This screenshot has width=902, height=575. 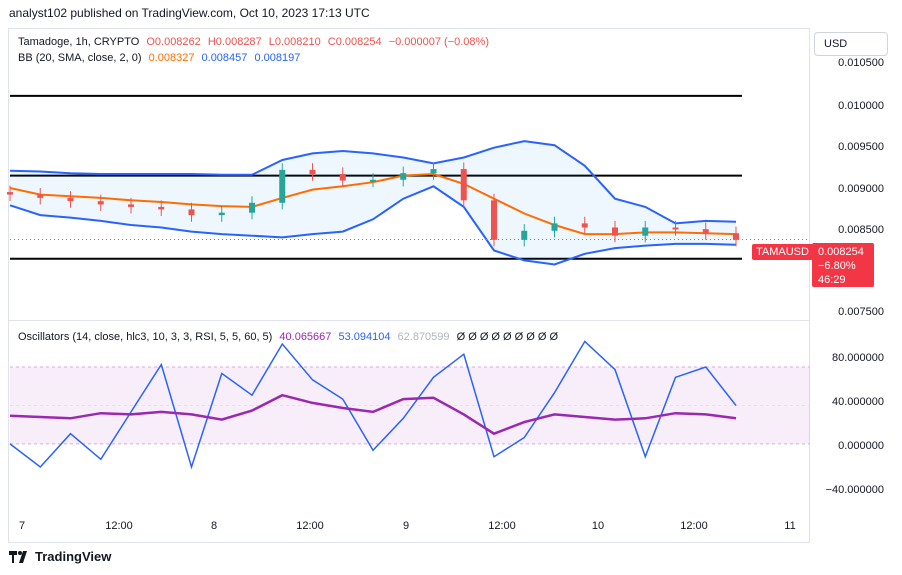 What do you see at coordinates (364, 337) in the screenshot?
I see `osc-k-value: 53.094104` at bounding box center [364, 337].